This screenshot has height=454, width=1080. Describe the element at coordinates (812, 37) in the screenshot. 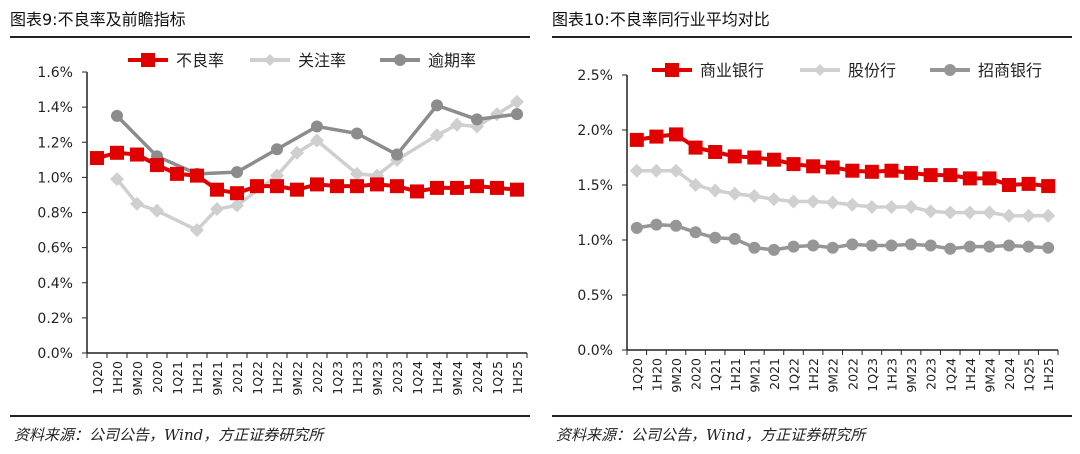

I see `title-rule-right` at that location.